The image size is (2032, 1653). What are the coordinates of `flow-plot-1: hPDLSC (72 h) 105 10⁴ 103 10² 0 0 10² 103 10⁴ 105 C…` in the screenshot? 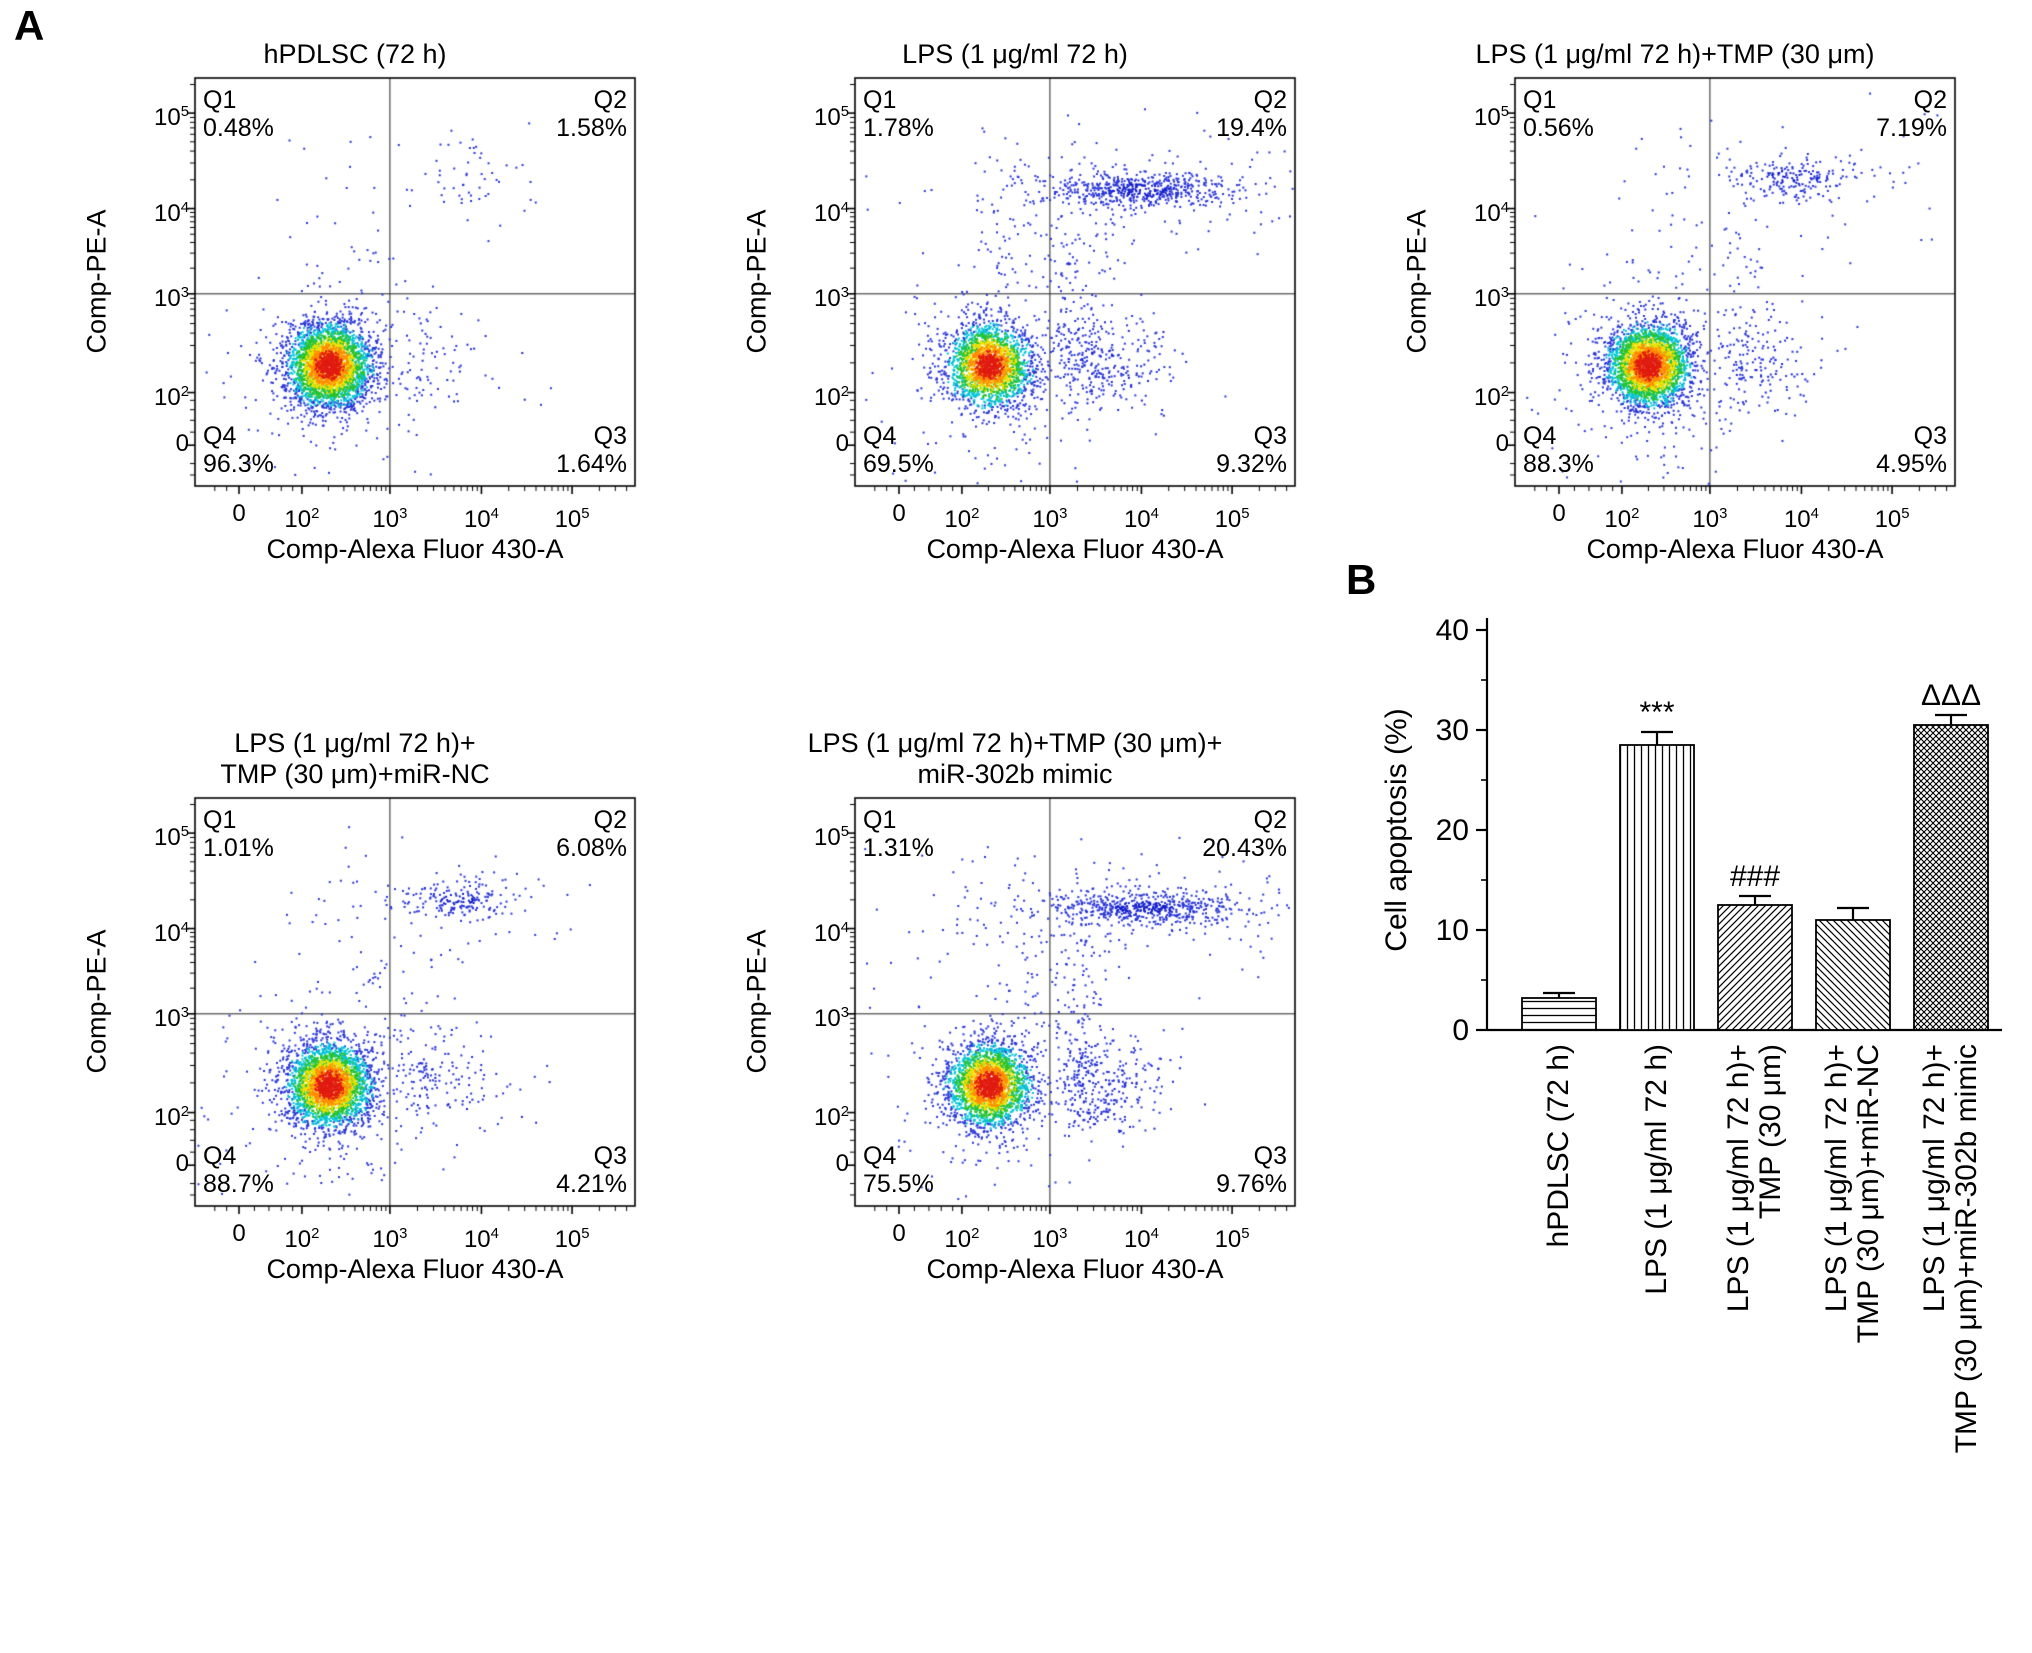 It's located at (355, 295).